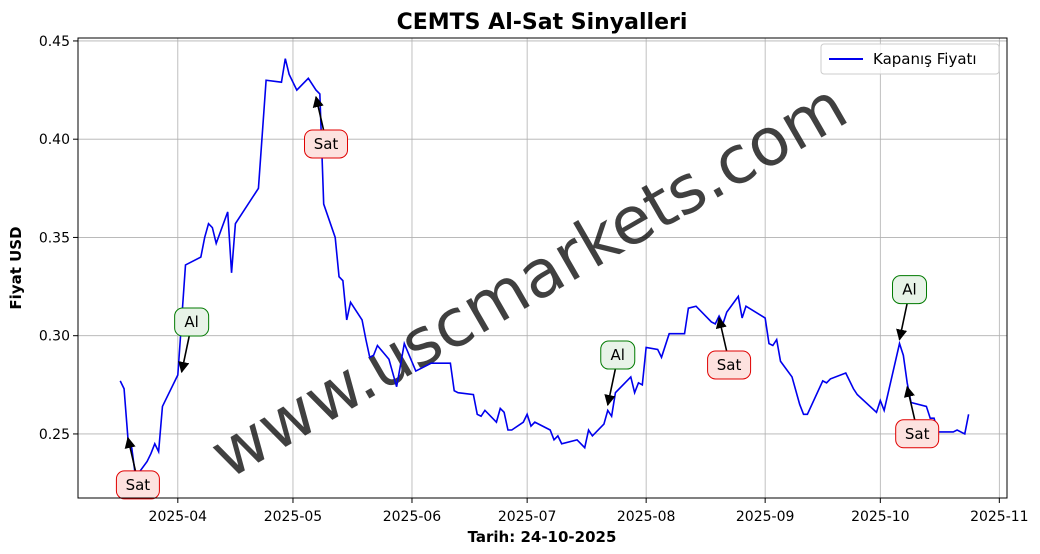 This screenshot has width=1040, height=554. Describe the element at coordinates (54, 337) in the screenshot. I see `y-tick-label: 0.30` at that location.